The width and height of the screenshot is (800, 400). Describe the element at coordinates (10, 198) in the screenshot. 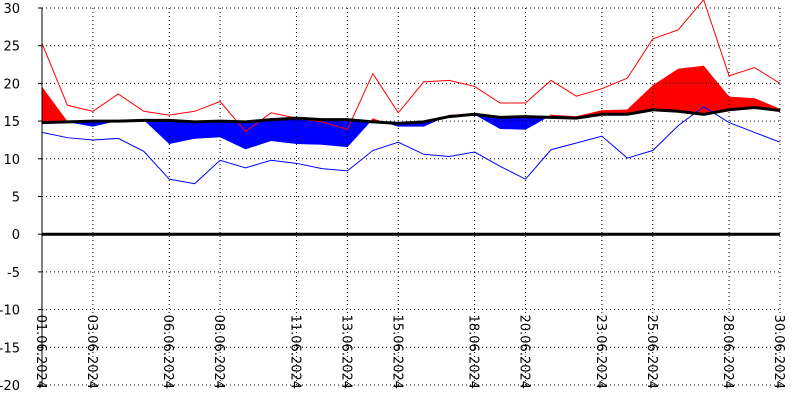

I see `y-tick-labels: 30 25 20 15 10 5 0 -5 -10 -15 -20` at that location.